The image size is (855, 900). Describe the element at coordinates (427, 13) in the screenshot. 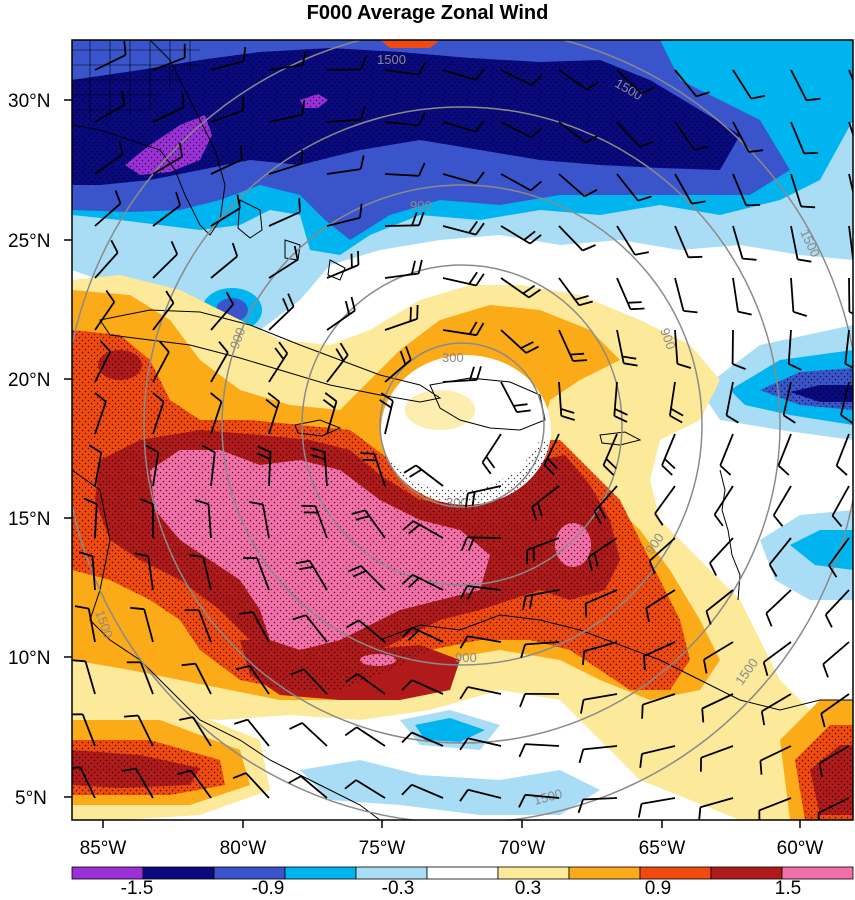

I see `map-title: F000 Average Zonal Wind` at that location.